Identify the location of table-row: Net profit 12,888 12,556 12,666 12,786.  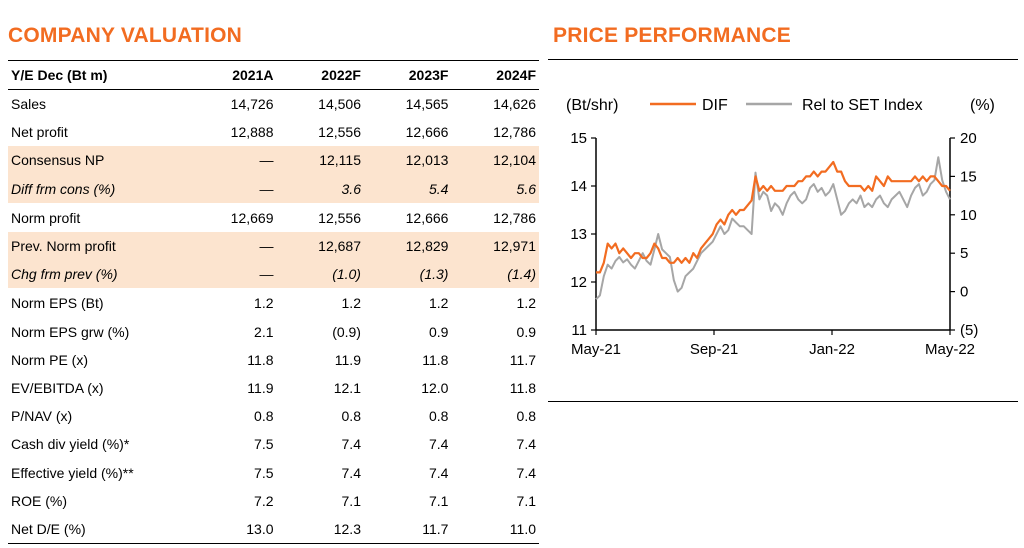
(273, 132).